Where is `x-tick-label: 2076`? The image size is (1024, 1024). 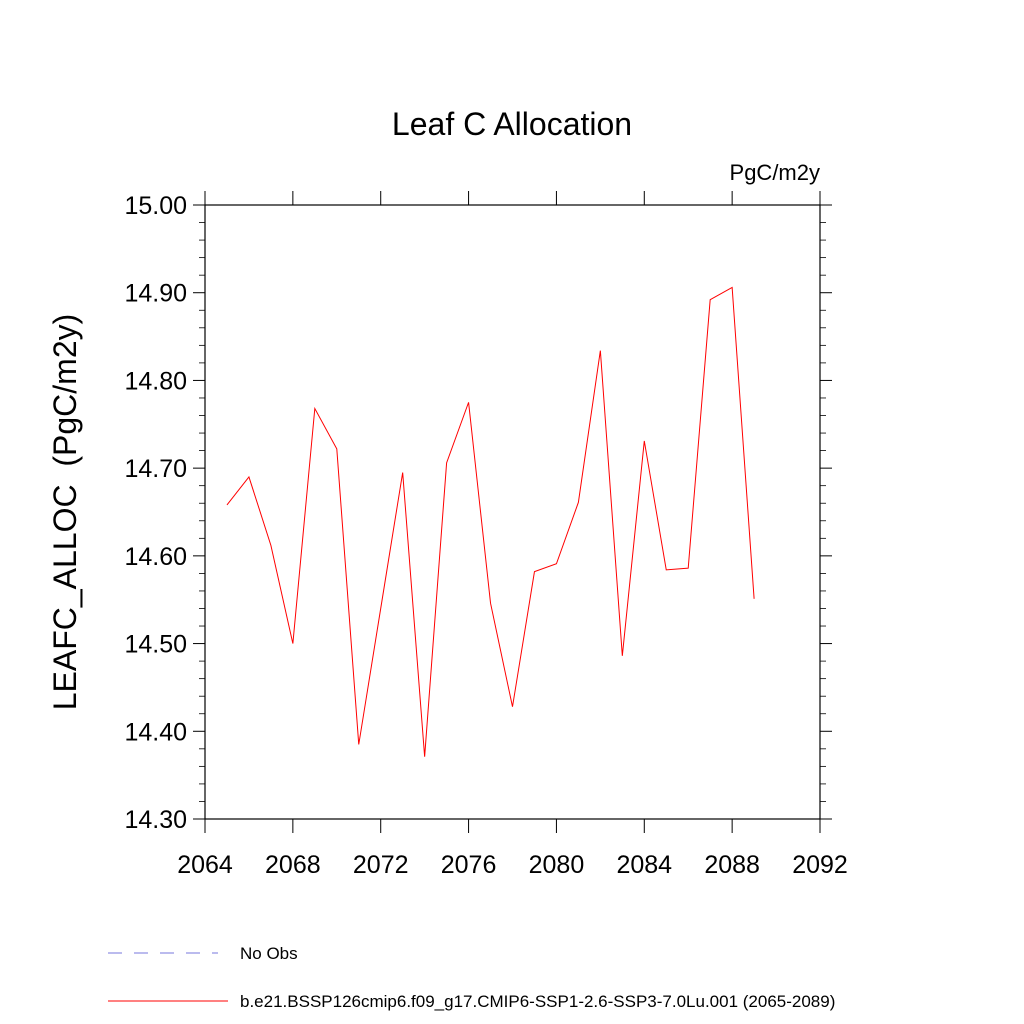
x-tick-label: 2076 is located at coordinates (469, 865).